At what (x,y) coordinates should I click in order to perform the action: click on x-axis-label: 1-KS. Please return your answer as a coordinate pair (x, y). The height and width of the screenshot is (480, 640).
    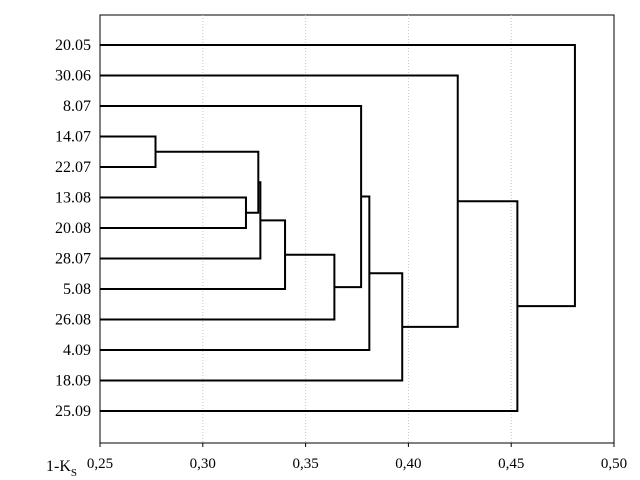
    Looking at the image, I should click on (61, 468).